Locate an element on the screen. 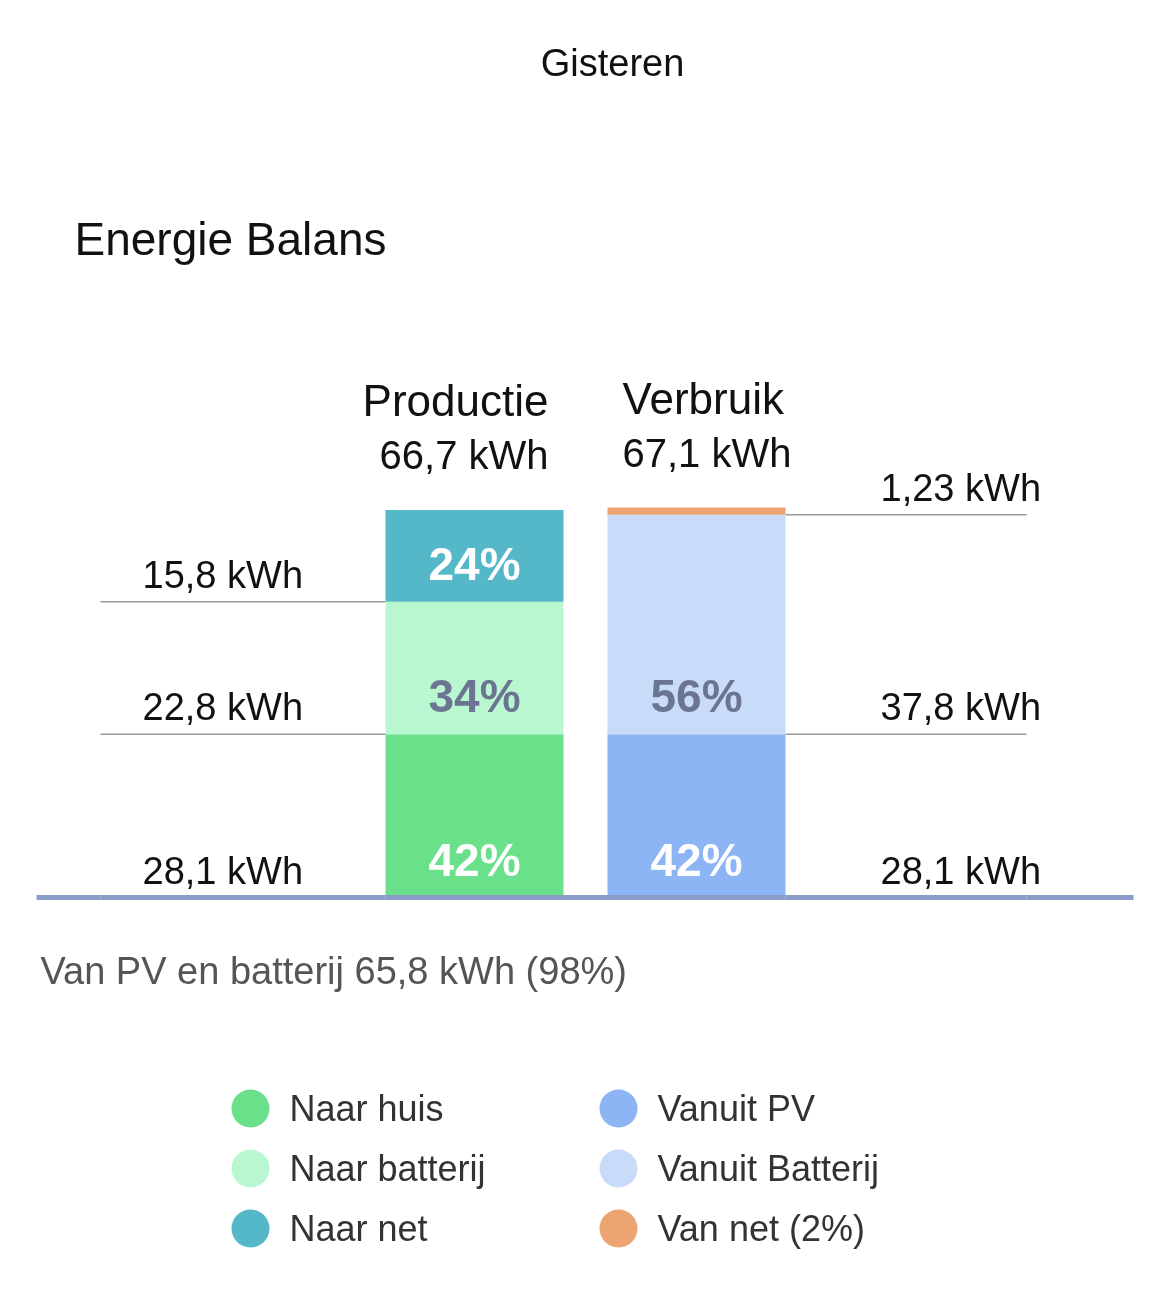 The width and height of the screenshot is (1170, 1301). annotation: 56% is located at coordinates (696, 696).